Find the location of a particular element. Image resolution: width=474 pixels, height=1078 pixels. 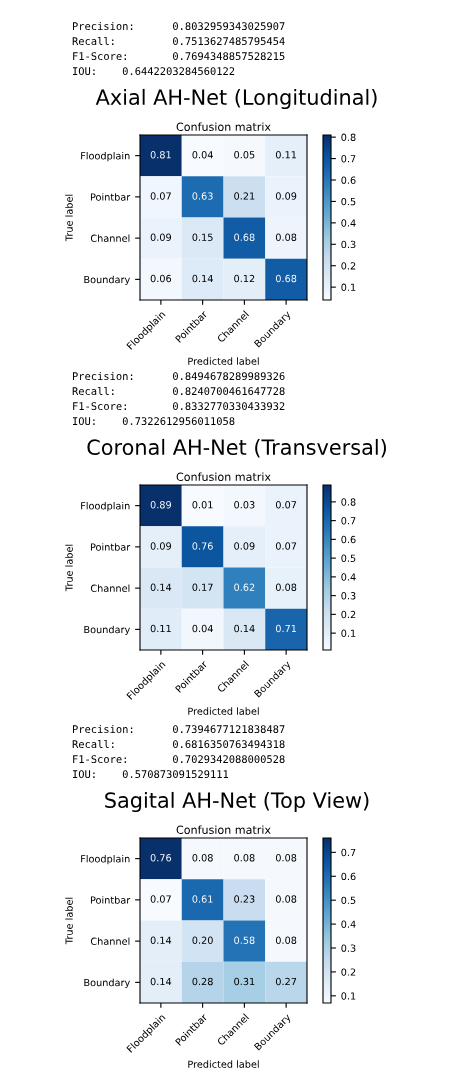

chart-title: Axial AH-Net (Longitudinal) is located at coordinates (236, 99).